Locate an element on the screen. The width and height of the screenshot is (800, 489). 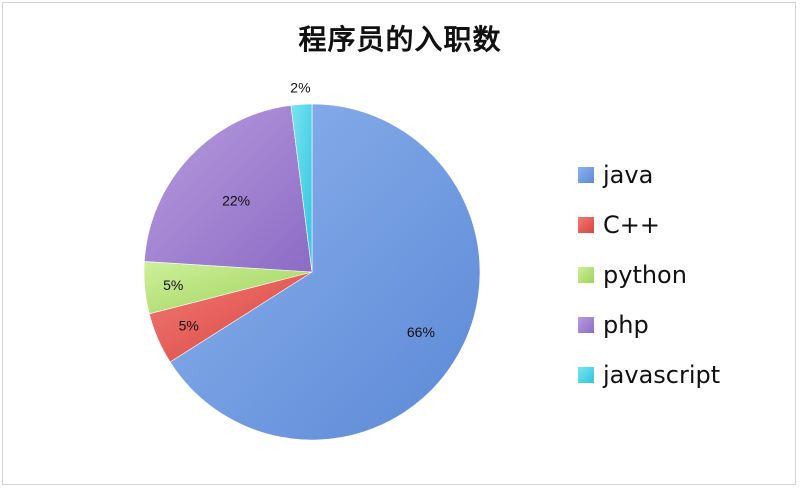
legend-swatch-cpp is located at coordinates (586, 225).